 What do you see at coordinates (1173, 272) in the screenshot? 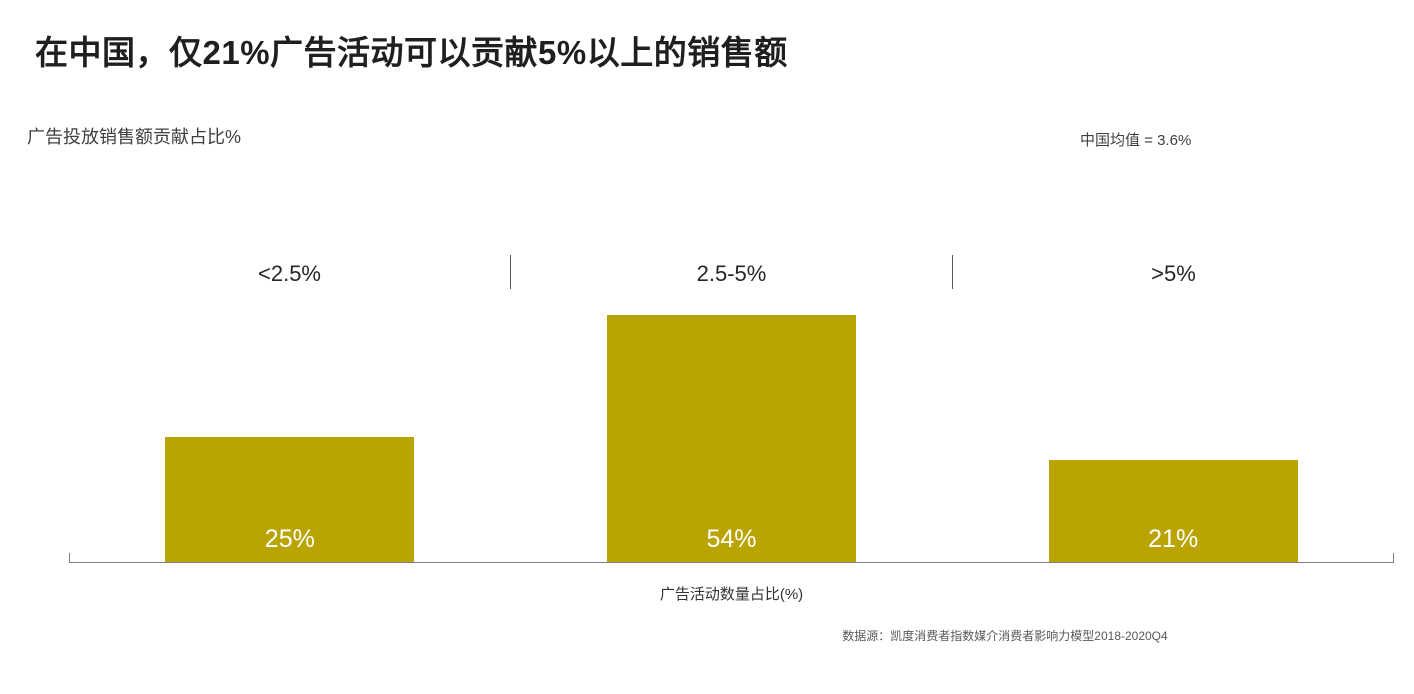
I see `category-label-2: >5%` at bounding box center [1173, 272].